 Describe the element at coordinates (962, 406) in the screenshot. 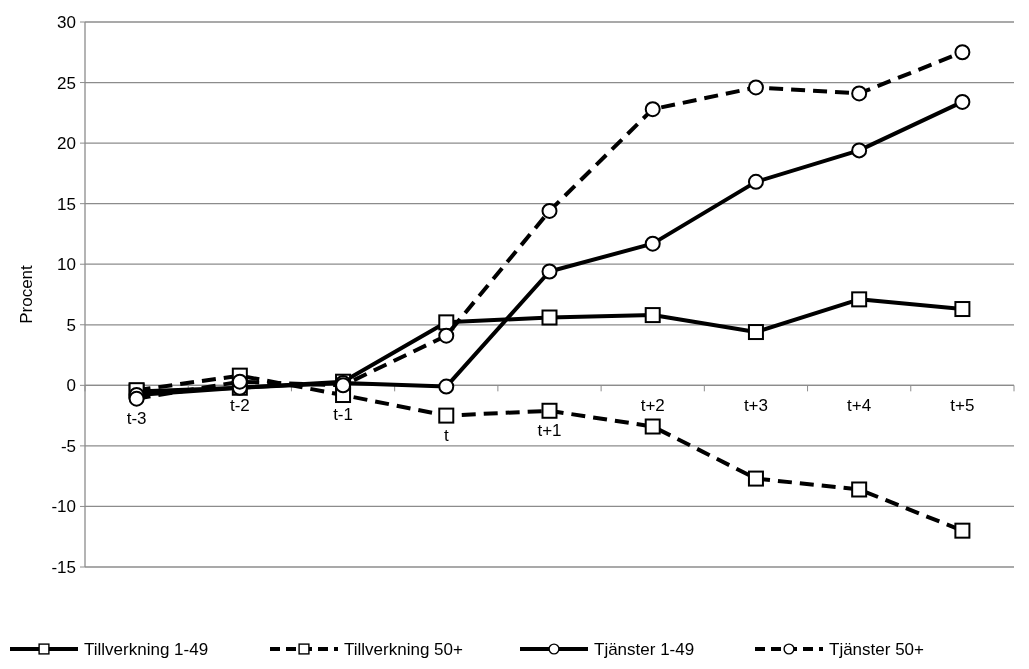

I see `x-tick-label: t+5` at that location.